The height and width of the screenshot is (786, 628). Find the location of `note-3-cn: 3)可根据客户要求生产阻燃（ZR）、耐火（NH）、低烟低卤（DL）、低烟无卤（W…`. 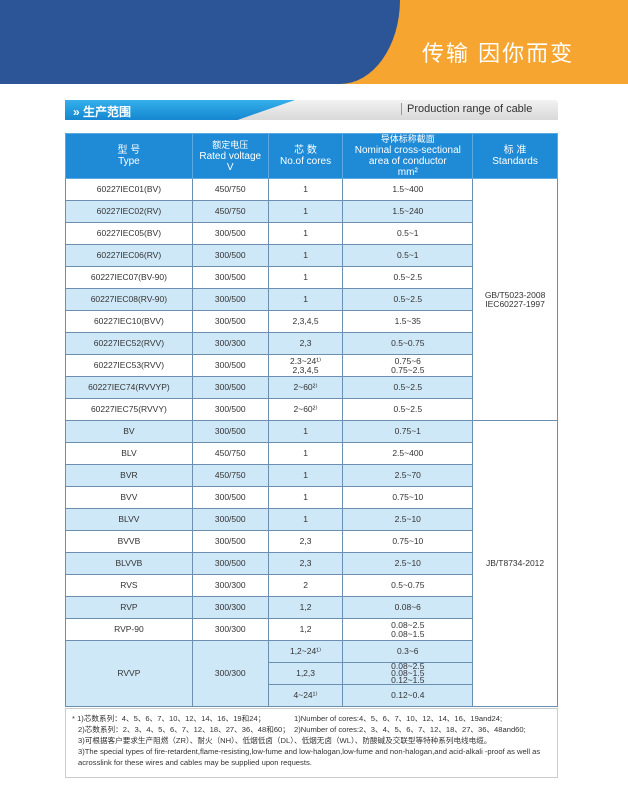

note-3-cn: 3)可根据客户要求生产阻燃（ZR）、耐火（NH）、低烟低卤（DL）、低烟无卤（W… is located at coordinates (285, 740).